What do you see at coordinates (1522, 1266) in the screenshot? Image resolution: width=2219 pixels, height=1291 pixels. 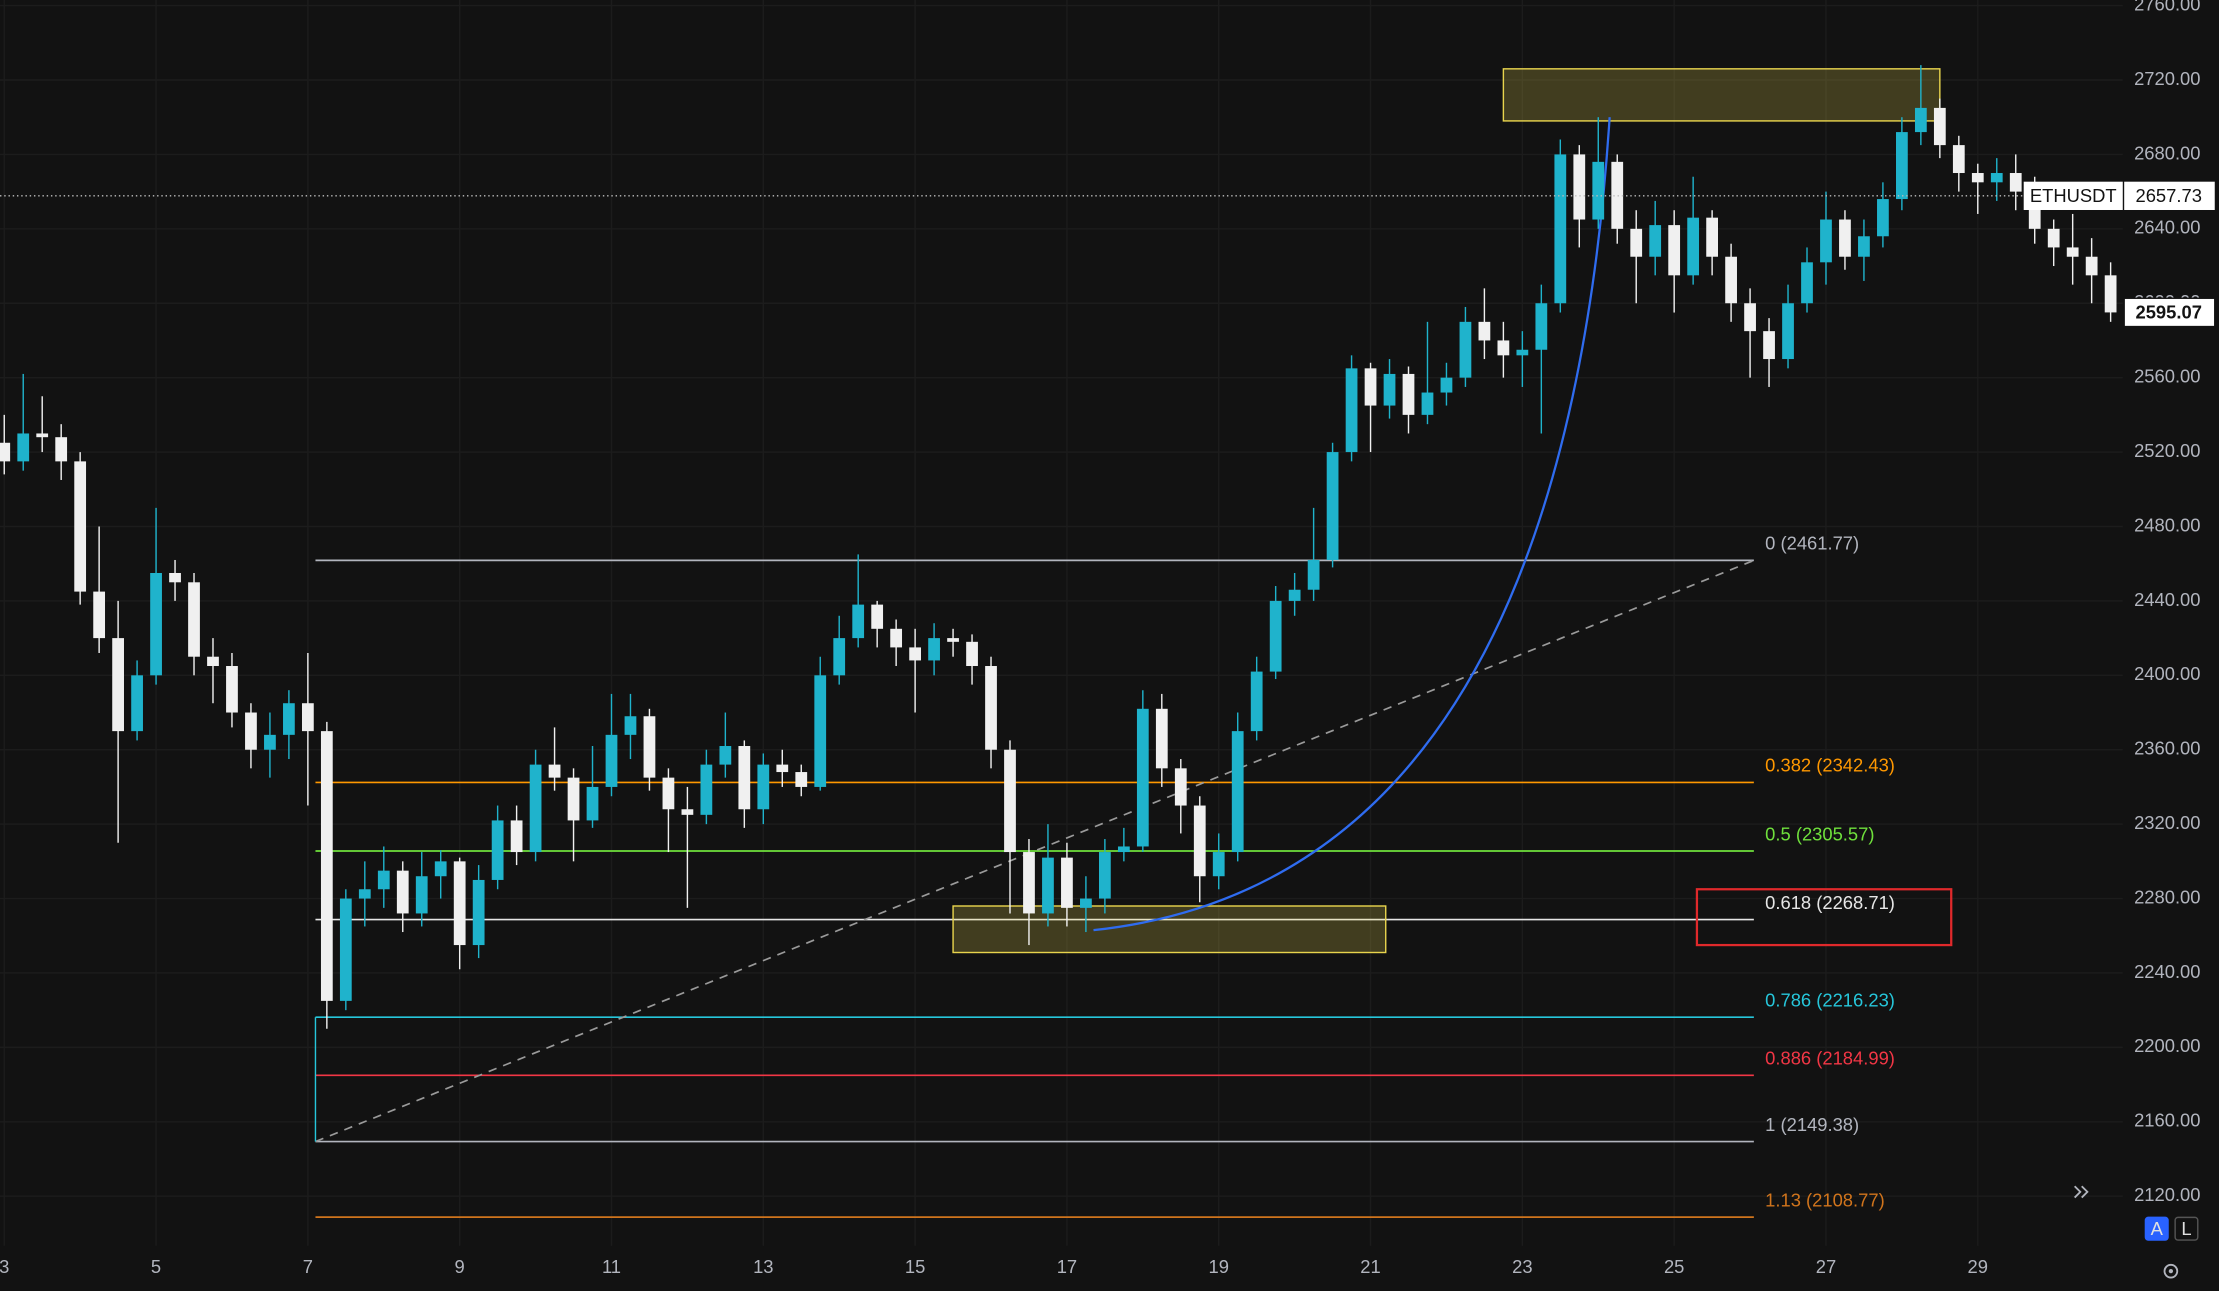 I see `x-tick-label: 23` at bounding box center [1522, 1266].